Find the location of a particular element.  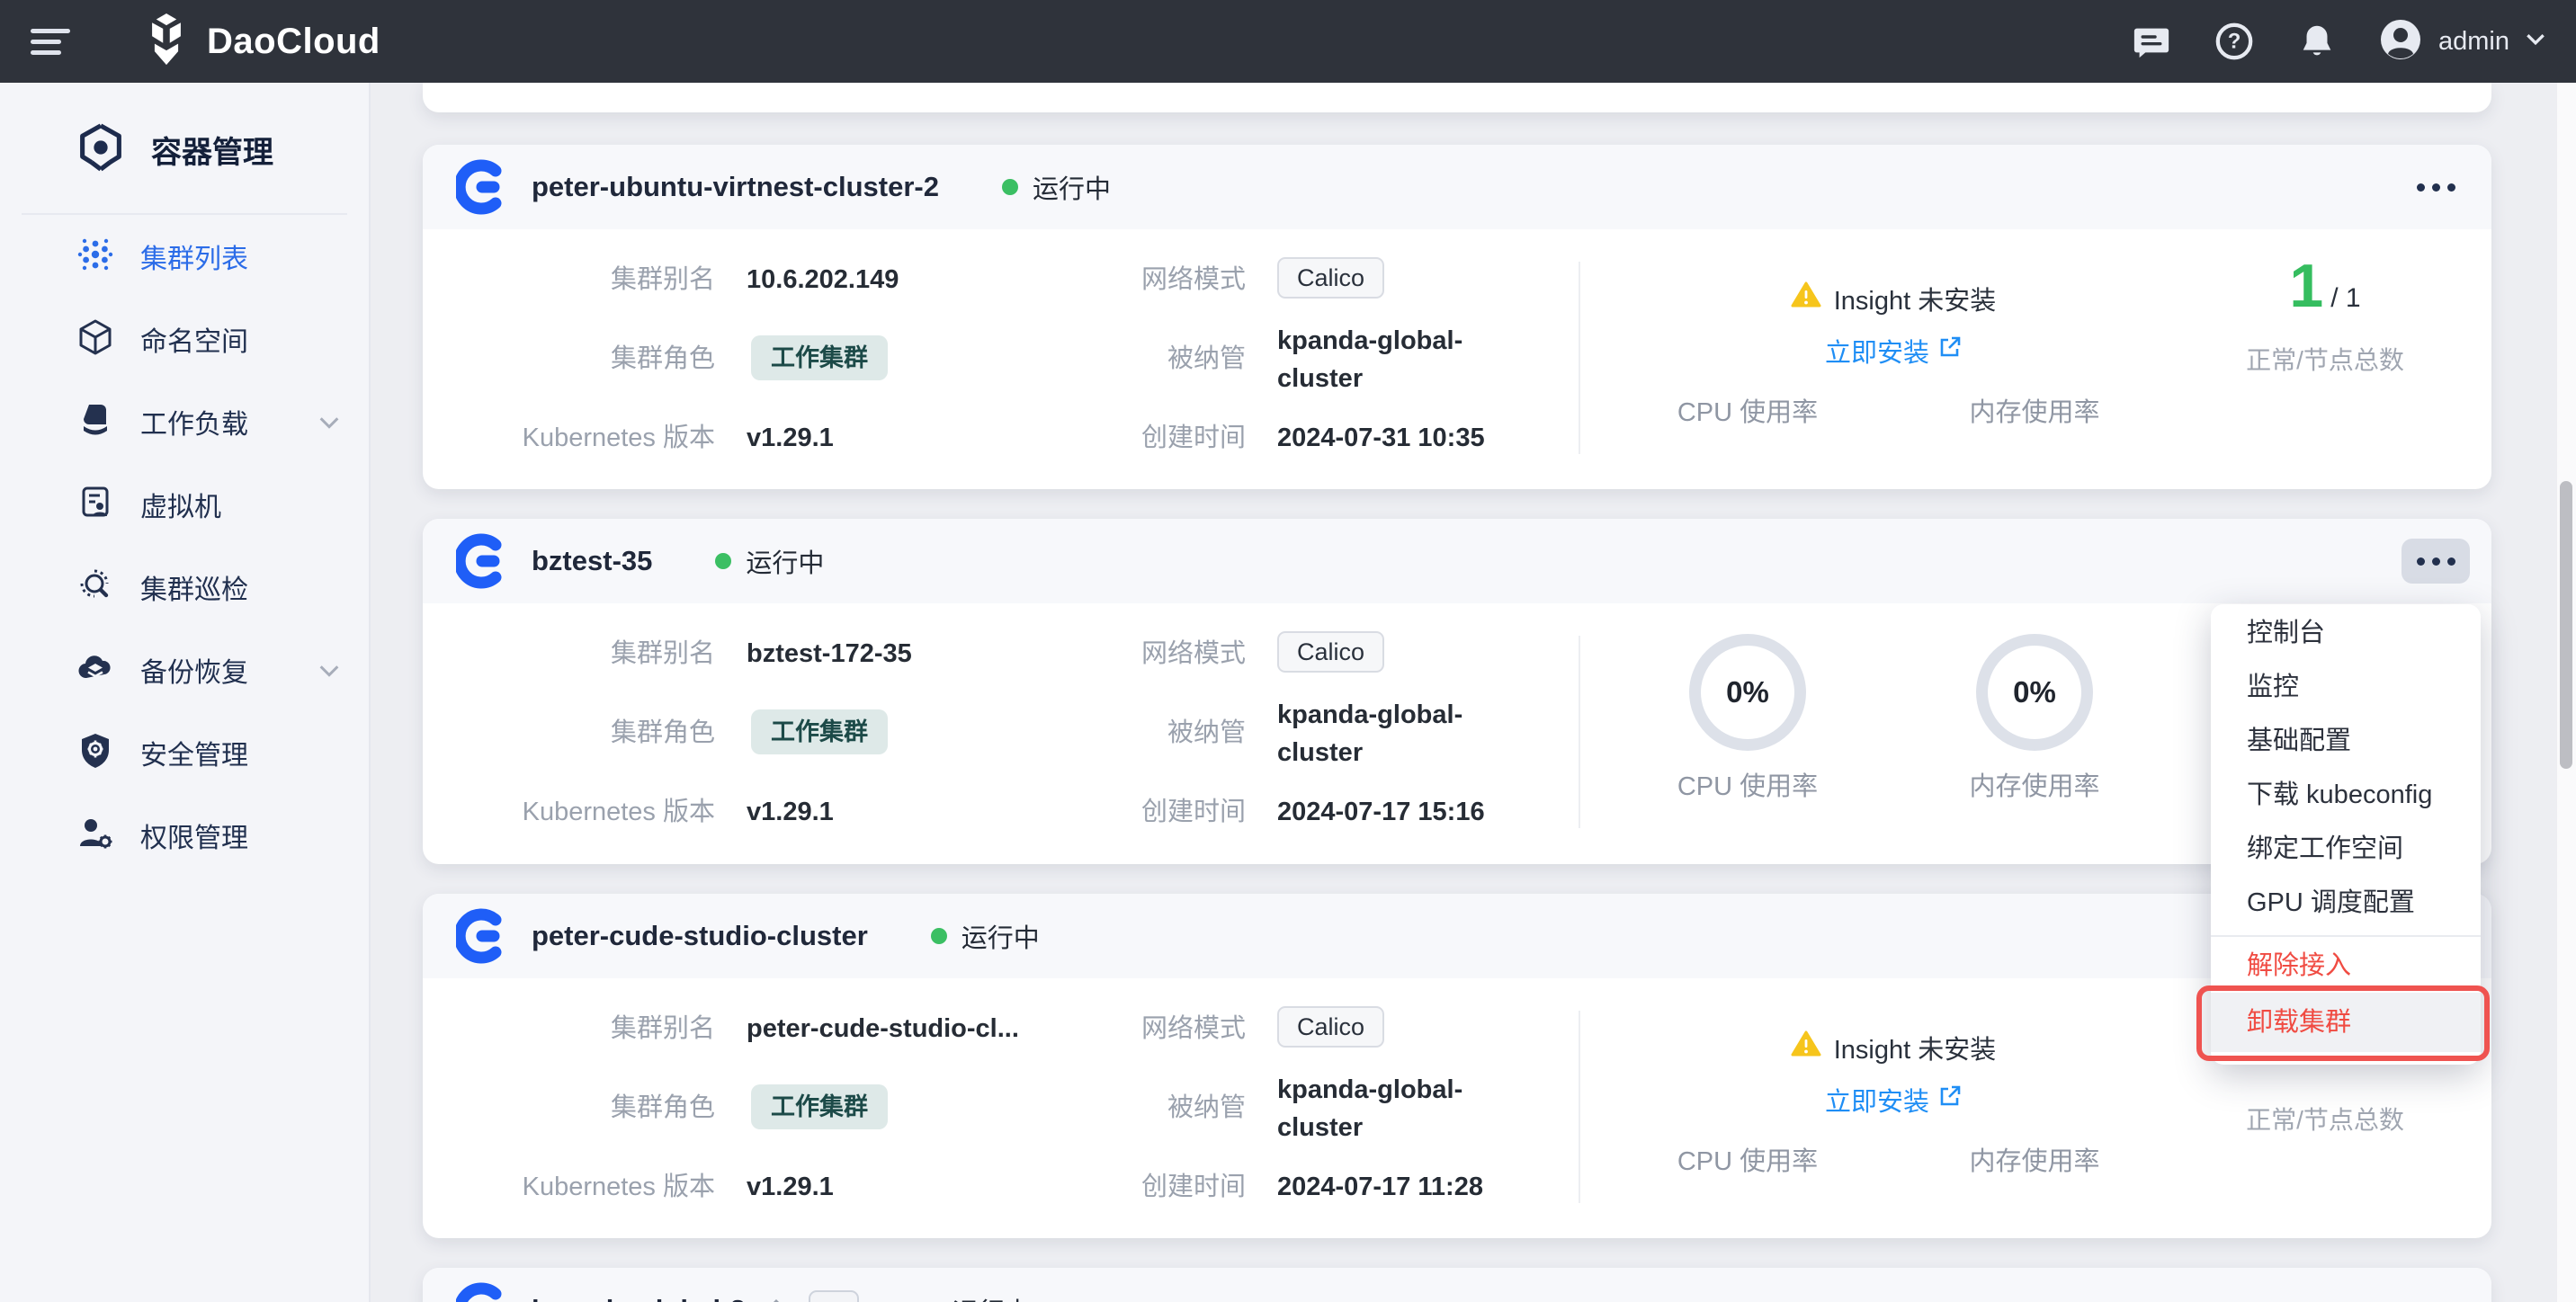

field-label: 网络模式 is located at coordinates (1193, 1028).